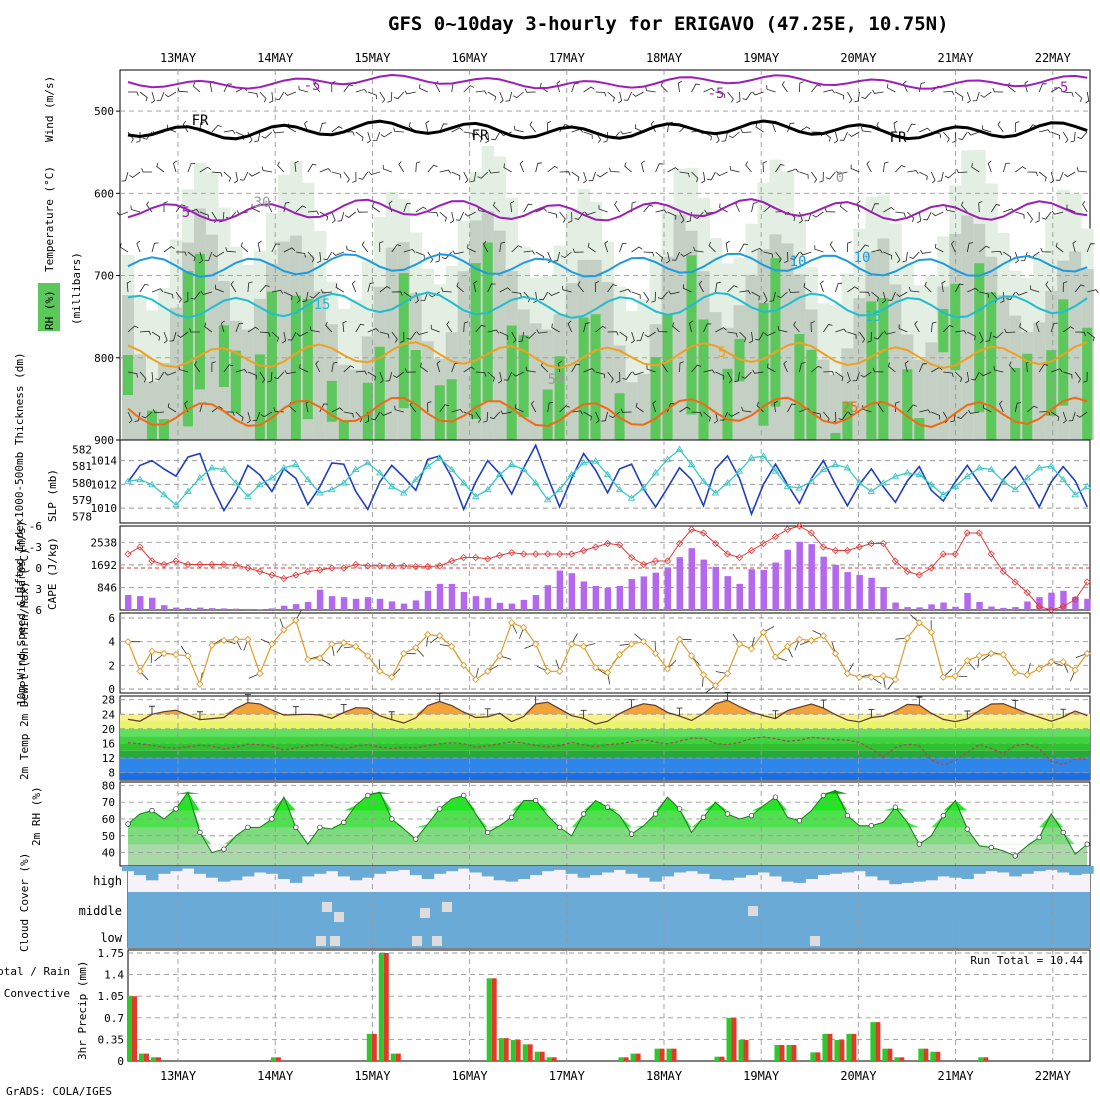 The height and width of the screenshot is (1100, 1100). What do you see at coordinates (108, 802) in the screenshot?
I see `rh2m-tick-label: 70` at bounding box center [108, 802].